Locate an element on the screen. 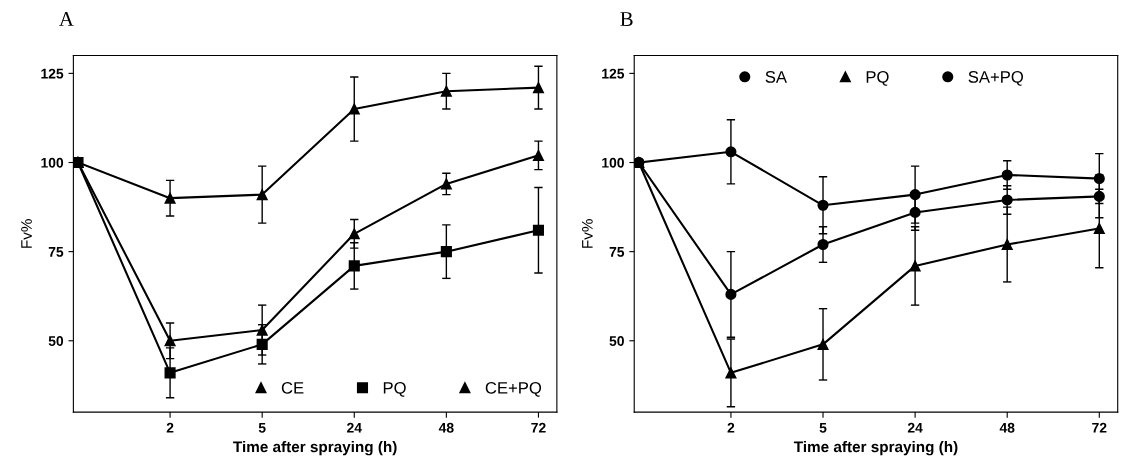  chart-title: B is located at coordinates (626, 19).